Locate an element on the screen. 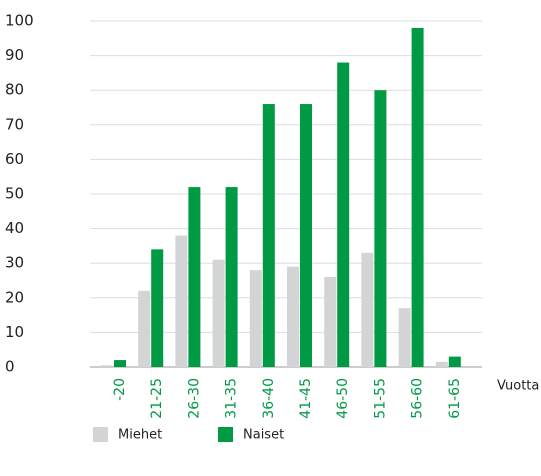  x-tick-label: 21-25 is located at coordinates (157, 398).